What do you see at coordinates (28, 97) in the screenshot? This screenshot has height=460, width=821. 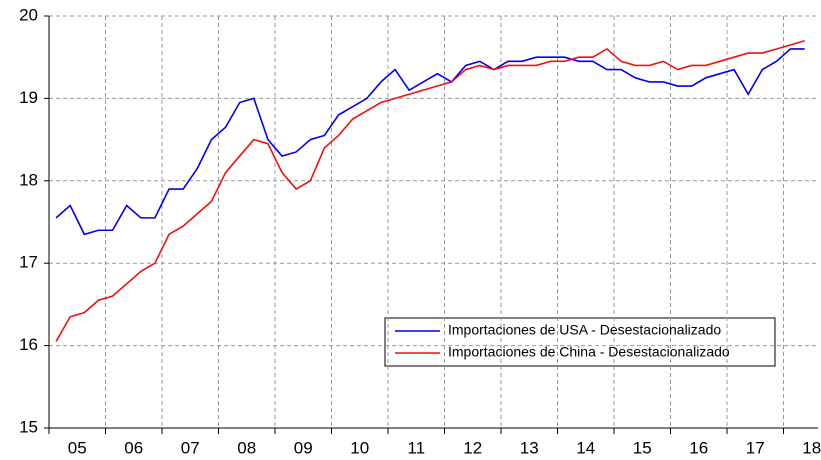 I see `y-tick-label: 19` at bounding box center [28, 97].